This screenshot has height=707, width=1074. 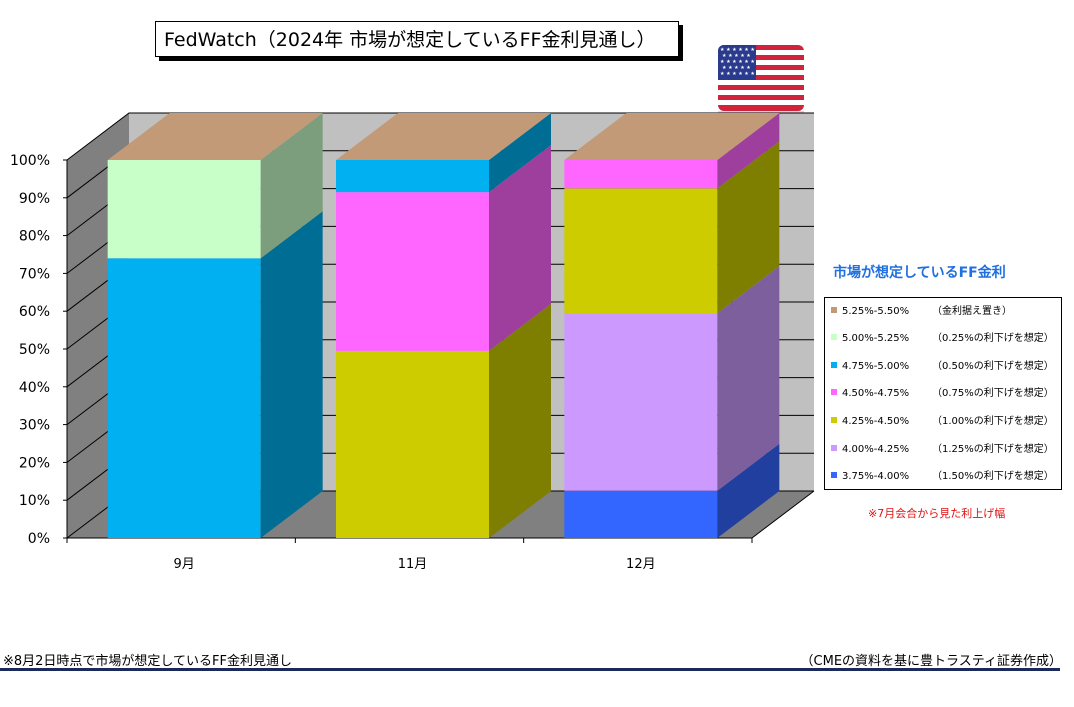 What do you see at coordinates (937, 513) in the screenshot?
I see `rate-note: ※7月会合から見た利上げ幅` at bounding box center [937, 513].